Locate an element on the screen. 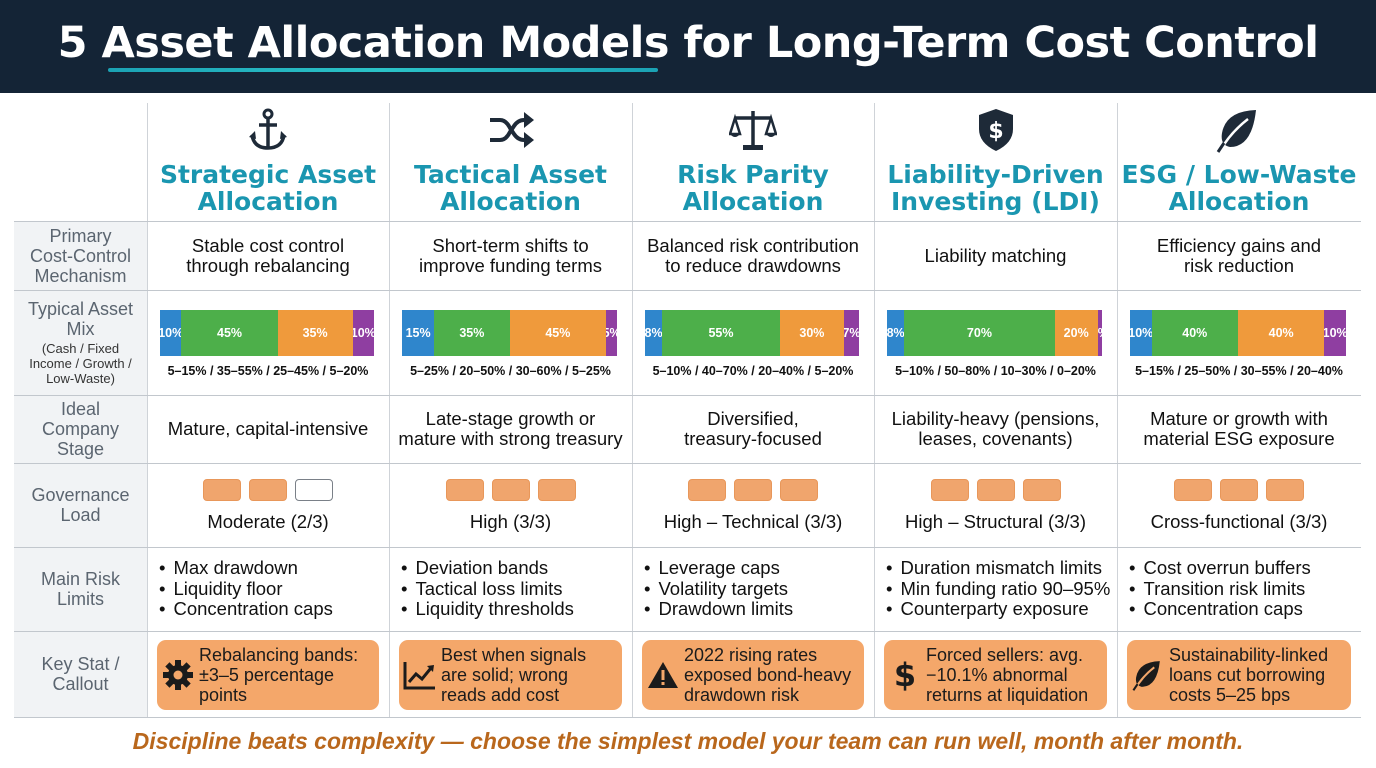  asset-mix-range: 5–10% / 40–70% / 20–40% / 5–20% is located at coordinates (753, 371).